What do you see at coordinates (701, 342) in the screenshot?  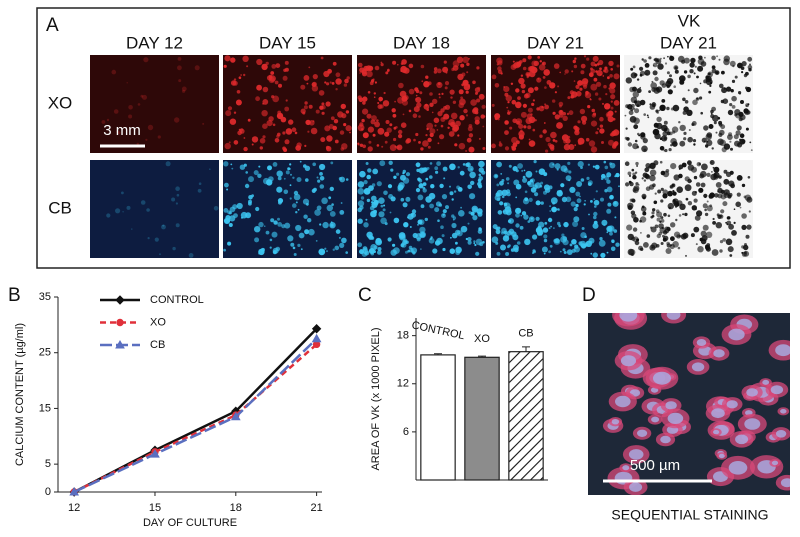 I see `stain` at bounding box center [701, 342].